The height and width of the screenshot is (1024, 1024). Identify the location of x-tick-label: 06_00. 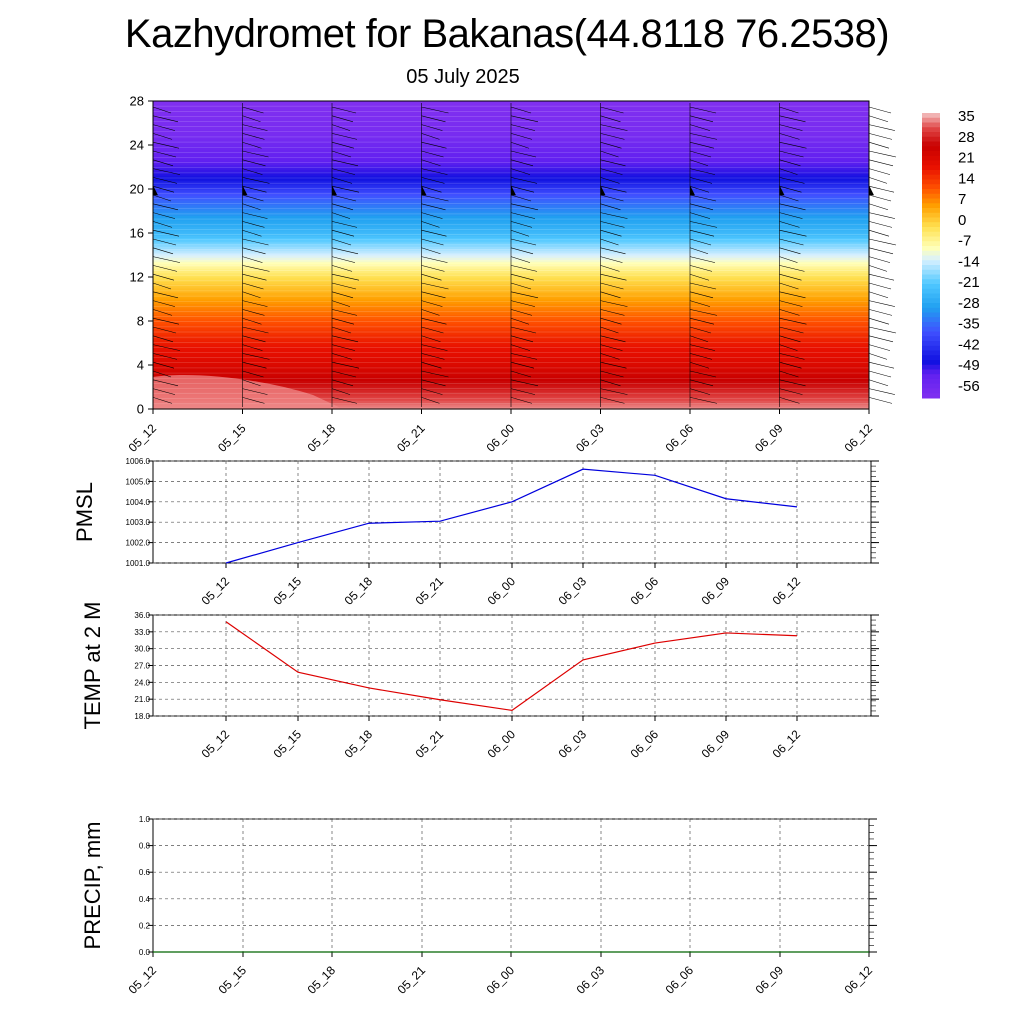
(502, 744).